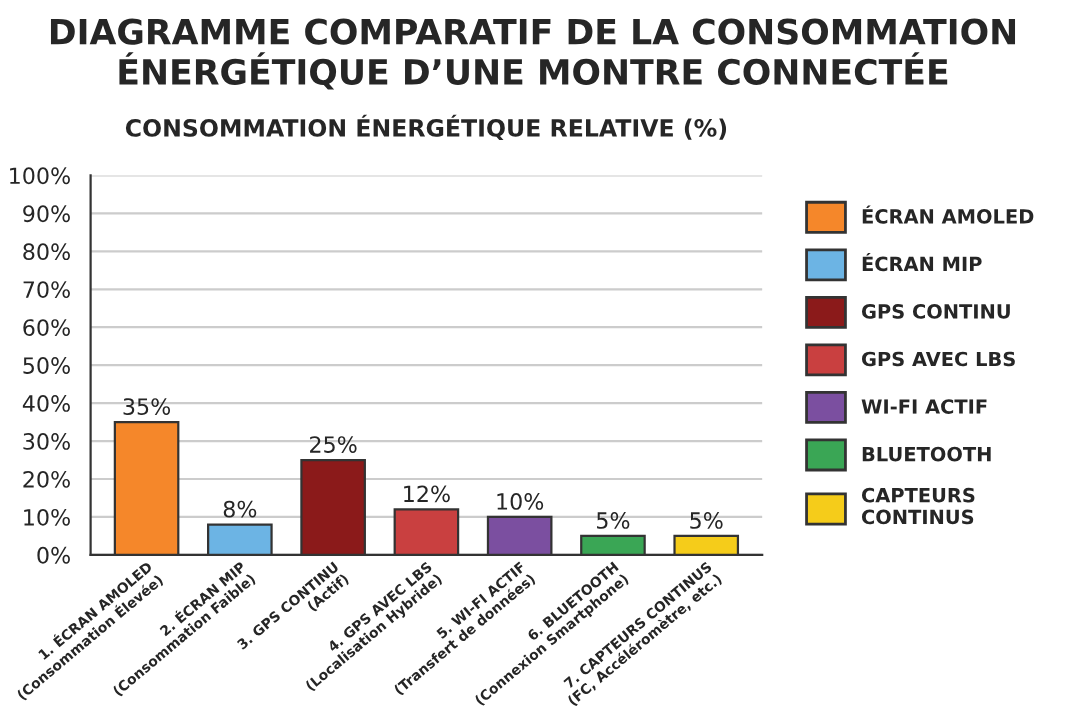 Image resolution: width=1066 pixels, height=716 pixels. Describe the element at coordinates (47, 517) in the screenshot. I see `y-tick-label: 10%` at that location.